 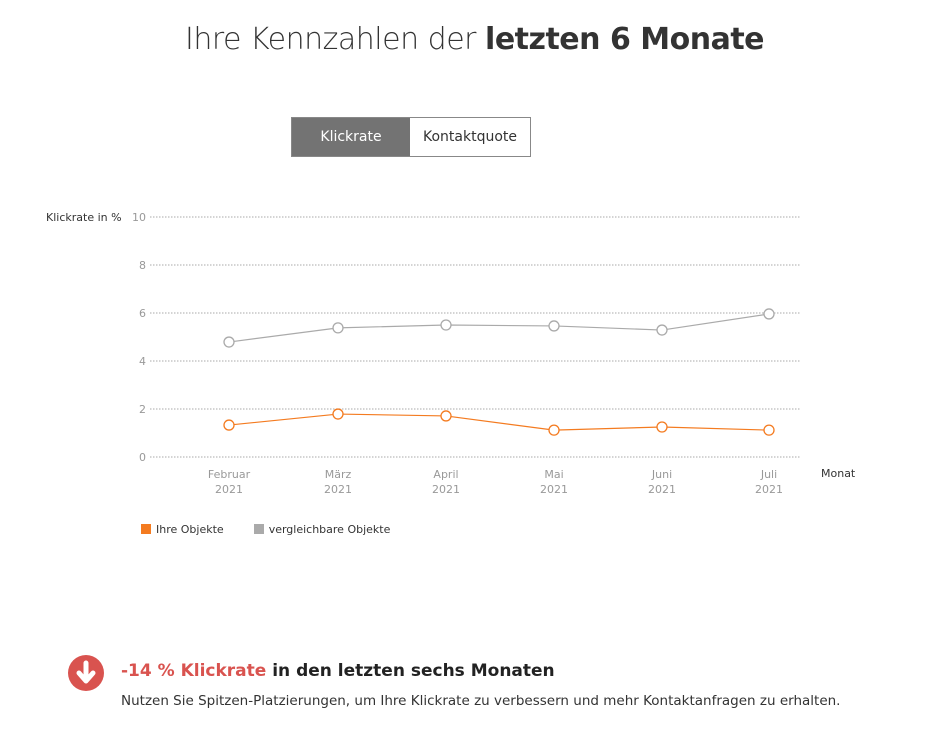 I want to click on x-tick-label: März, so click(x=338, y=474).